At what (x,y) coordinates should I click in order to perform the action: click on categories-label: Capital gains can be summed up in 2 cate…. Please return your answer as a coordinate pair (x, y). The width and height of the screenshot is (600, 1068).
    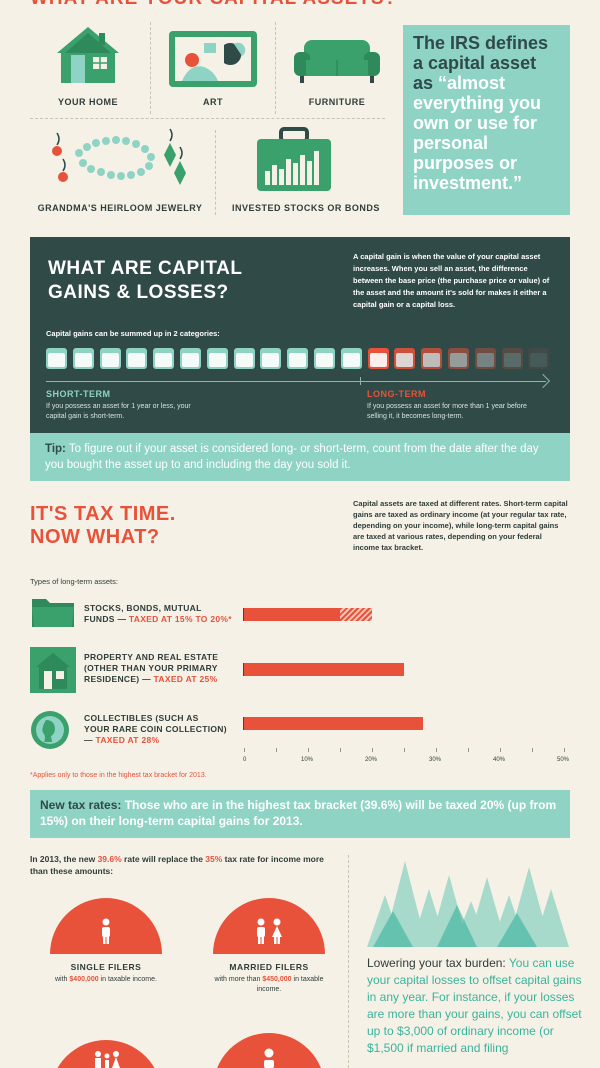
    Looking at the image, I should click on (133, 333).